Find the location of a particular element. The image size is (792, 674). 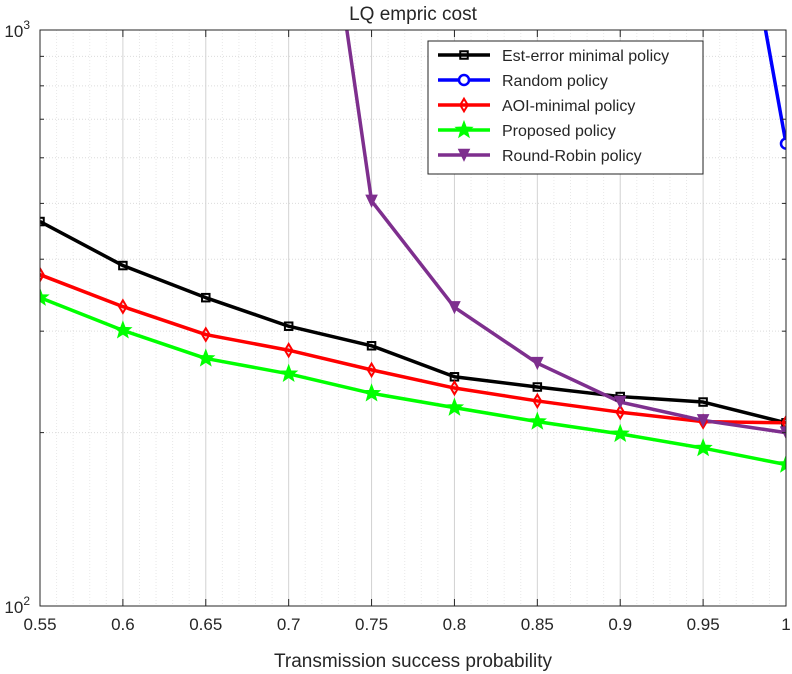

x-tick-label: 0.85 is located at coordinates (537, 624).